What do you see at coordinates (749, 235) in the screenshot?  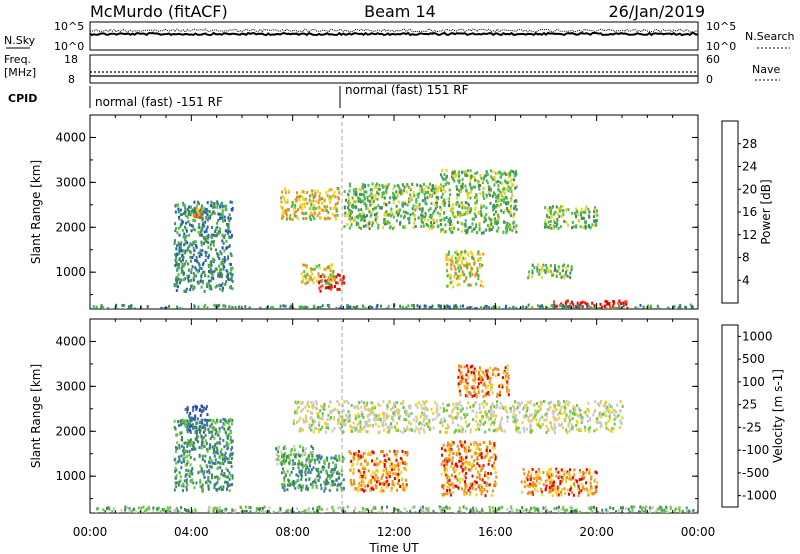 I see `power-colorbar-tick: 12` at bounding box center [749, 235].